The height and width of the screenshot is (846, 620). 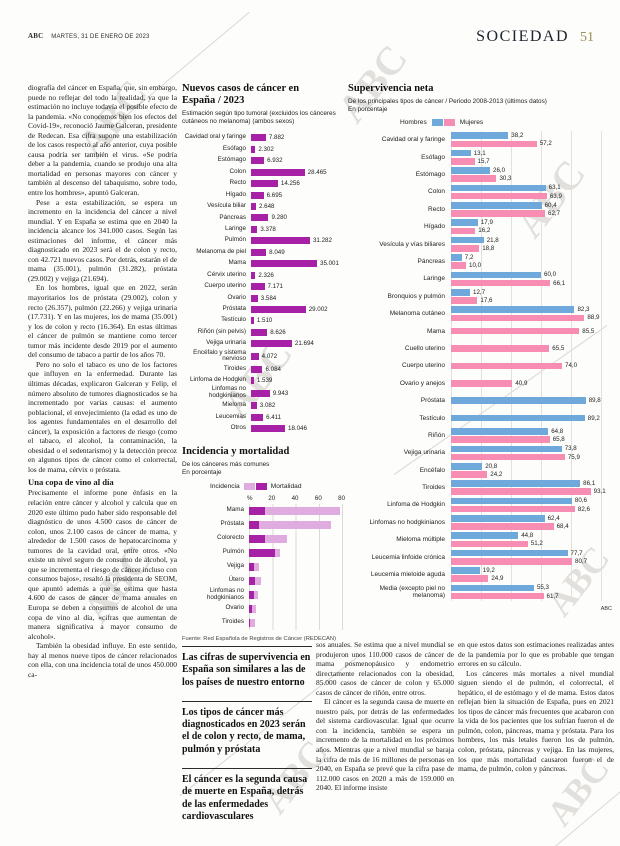 I want to click on bar-value: 89,2, so click(x=593, y=418).